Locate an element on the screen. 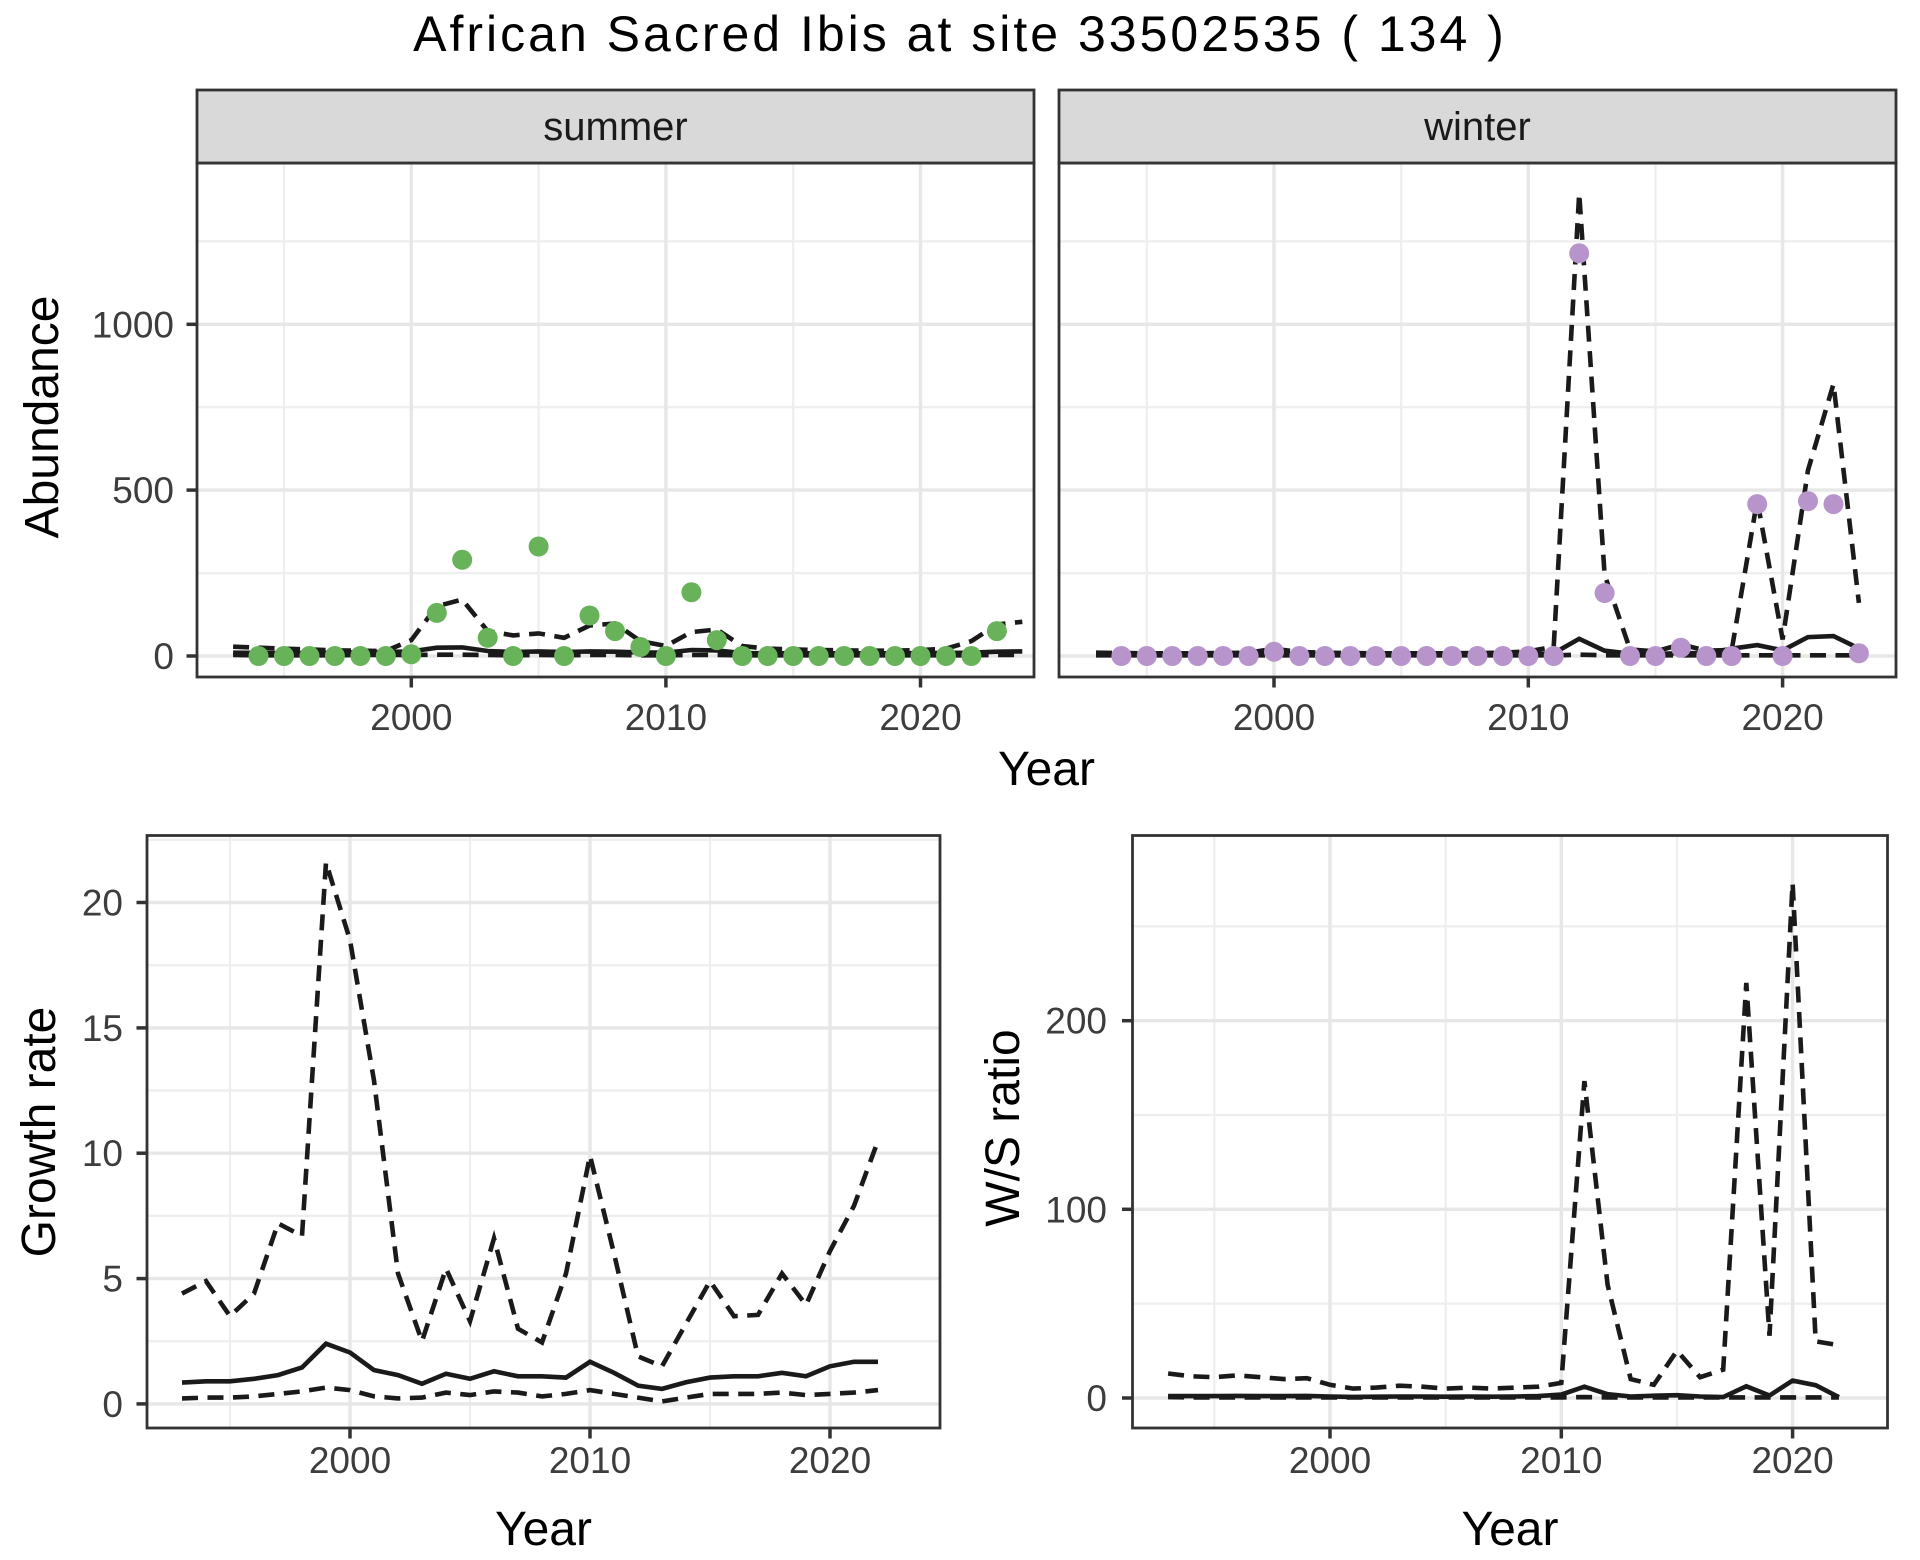 The width and height of the screenshot is (1920, 1560). svg-text: 5 is located at coordinates (112, 1279).